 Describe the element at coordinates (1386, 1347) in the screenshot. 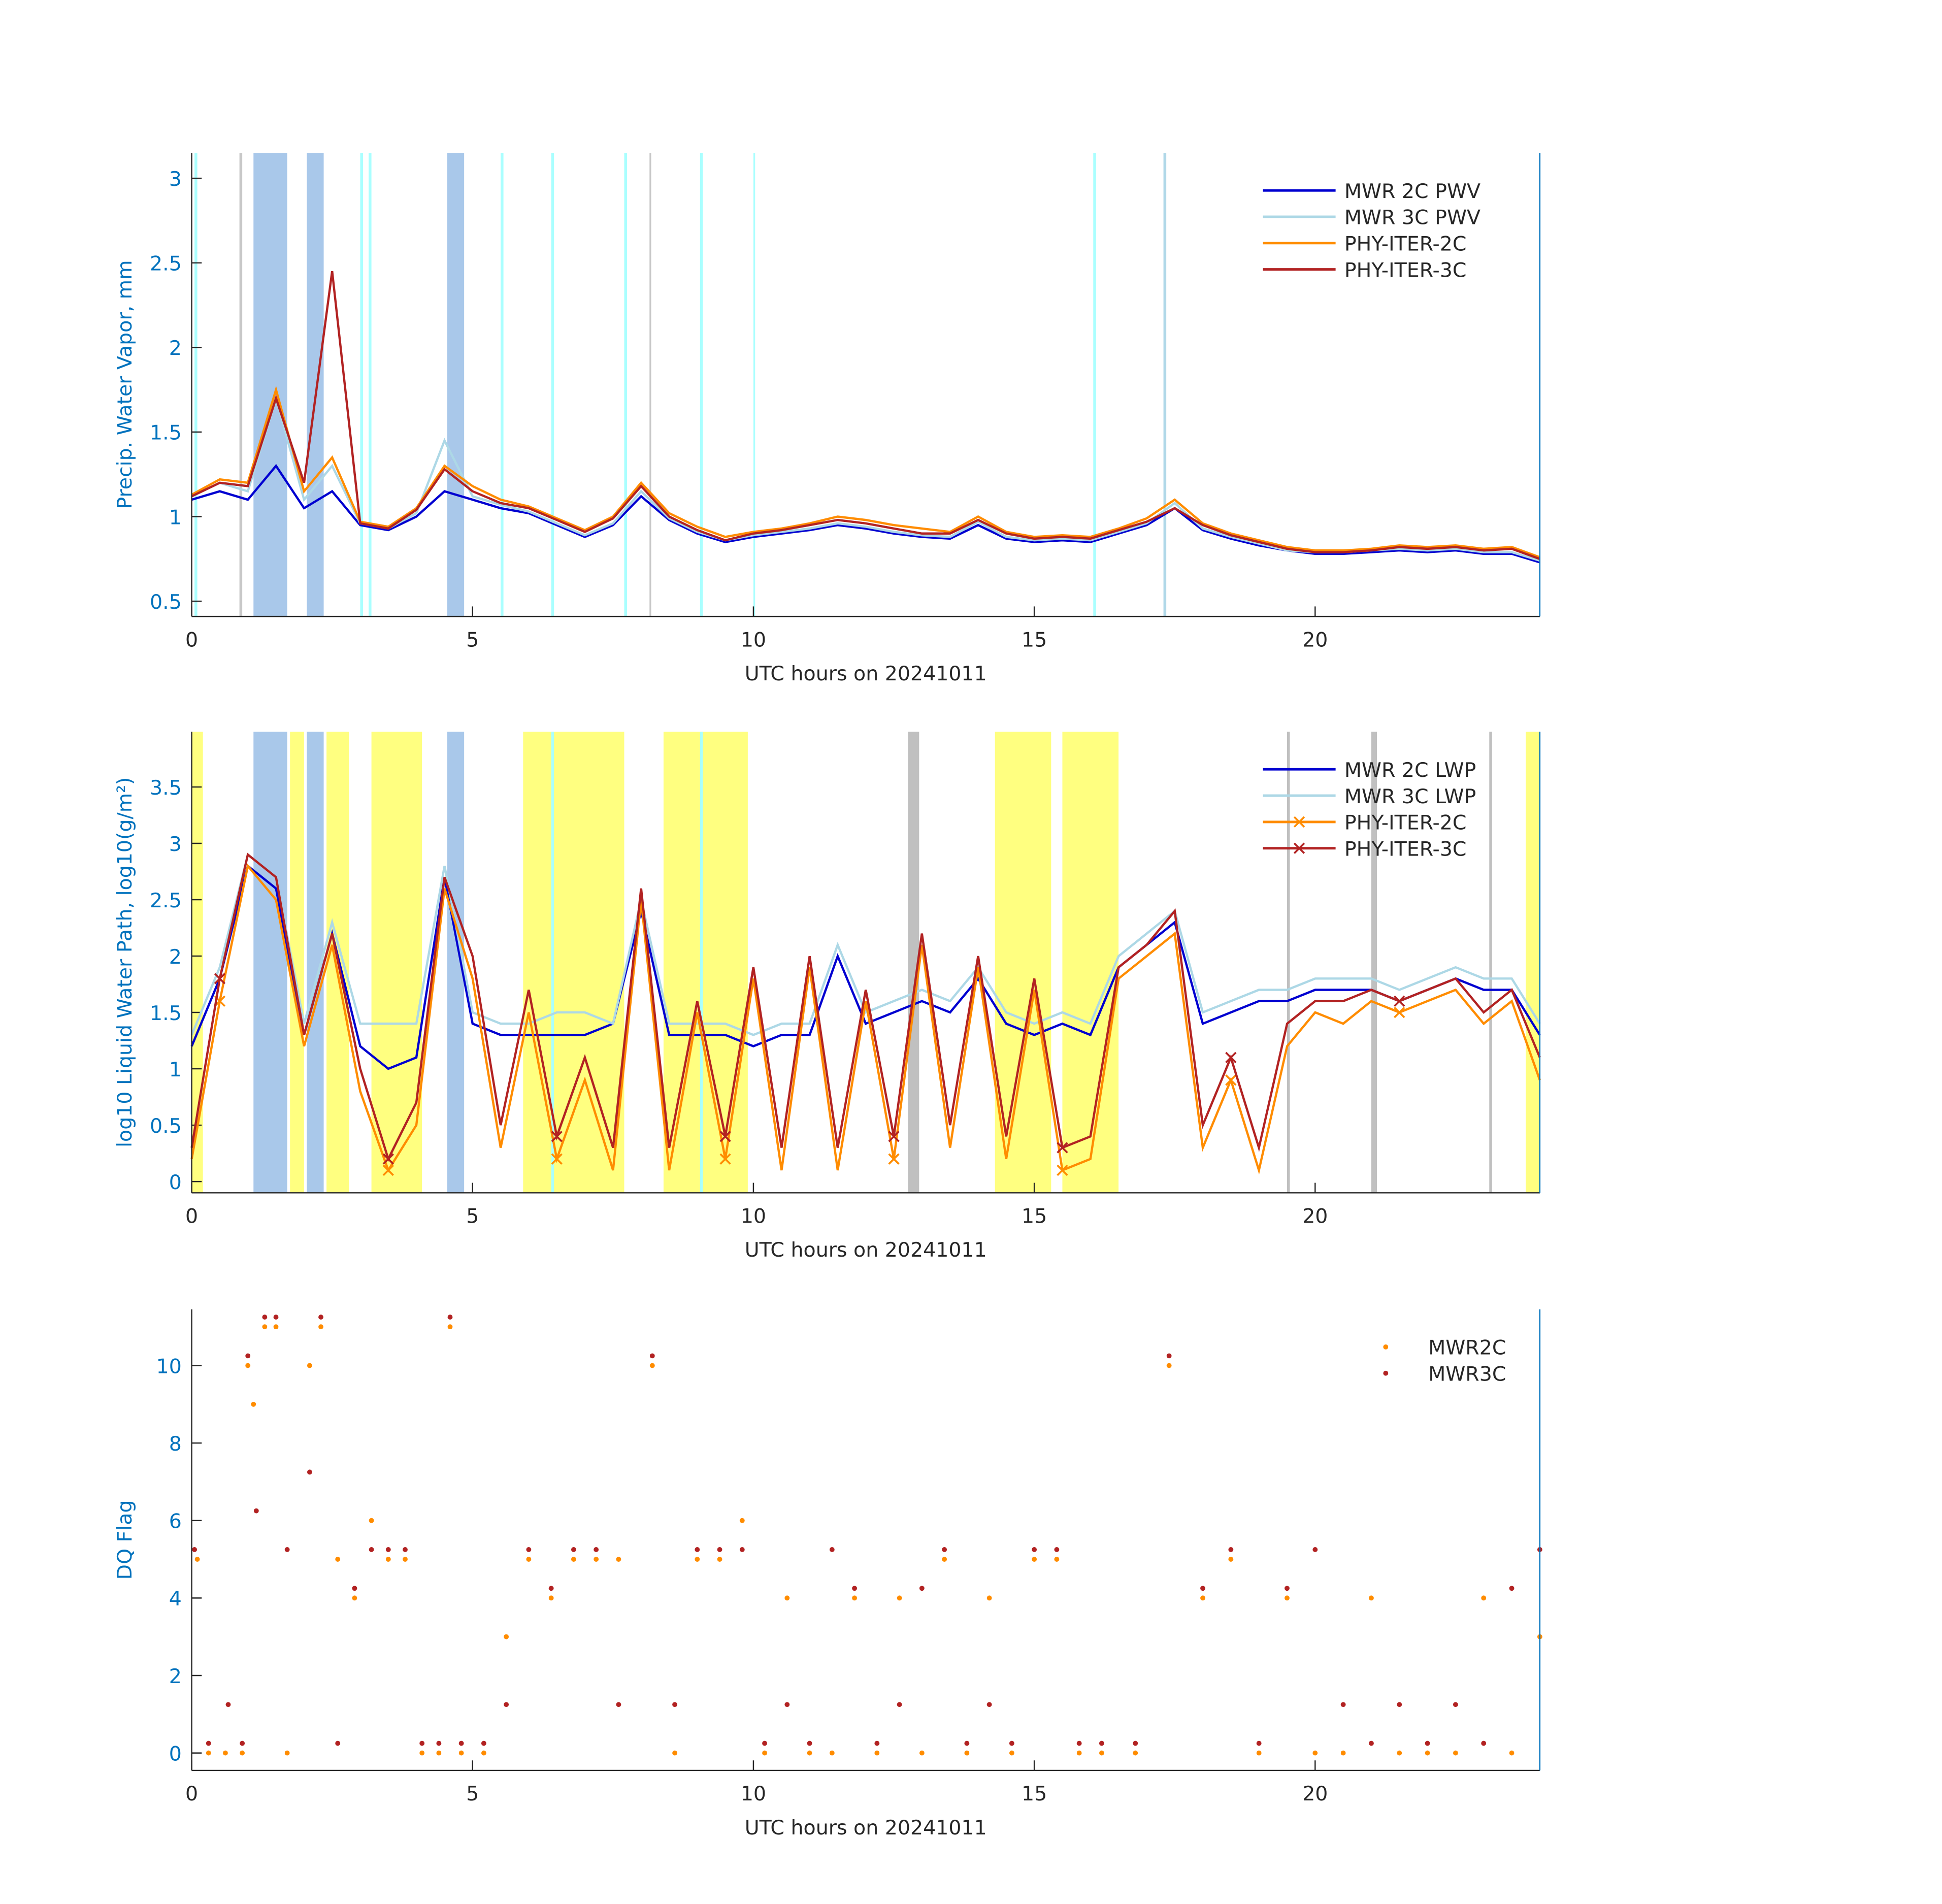

I see `legend-marker` at that location.